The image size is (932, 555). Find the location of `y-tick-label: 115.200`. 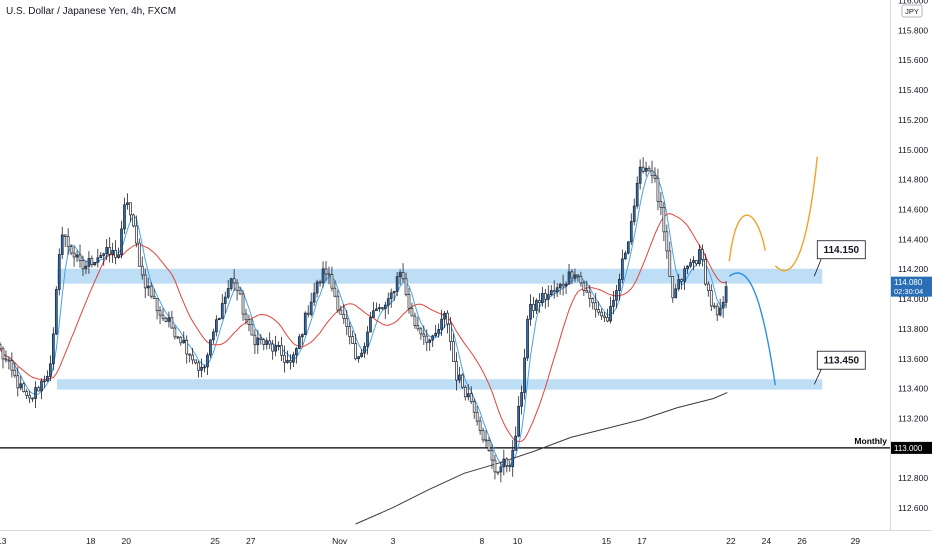

y-tick-label: 115.200 is located at coordinates (913, 120).